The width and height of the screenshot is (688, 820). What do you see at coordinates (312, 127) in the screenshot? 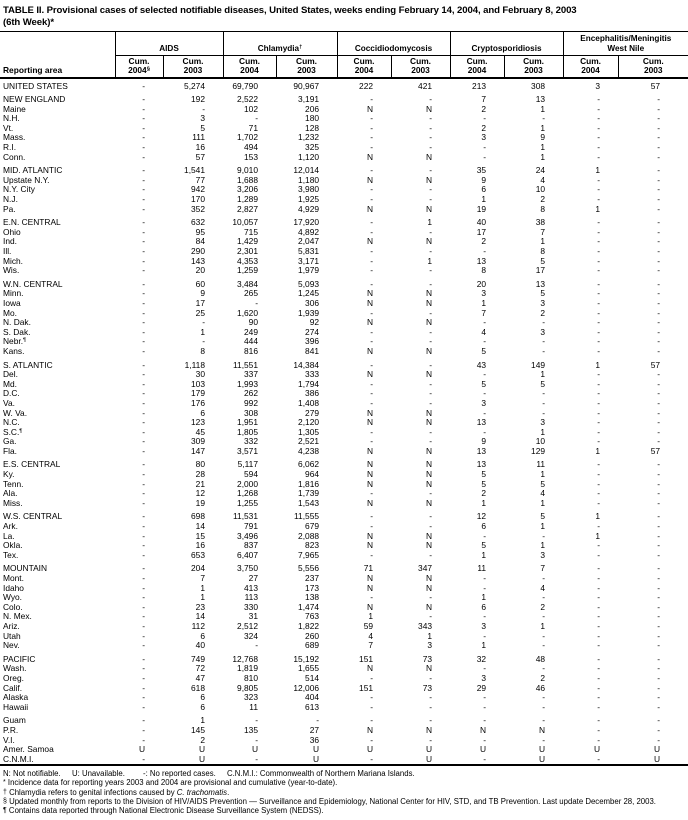
I see `value-cell: 128` at bounding box center [312, 127].